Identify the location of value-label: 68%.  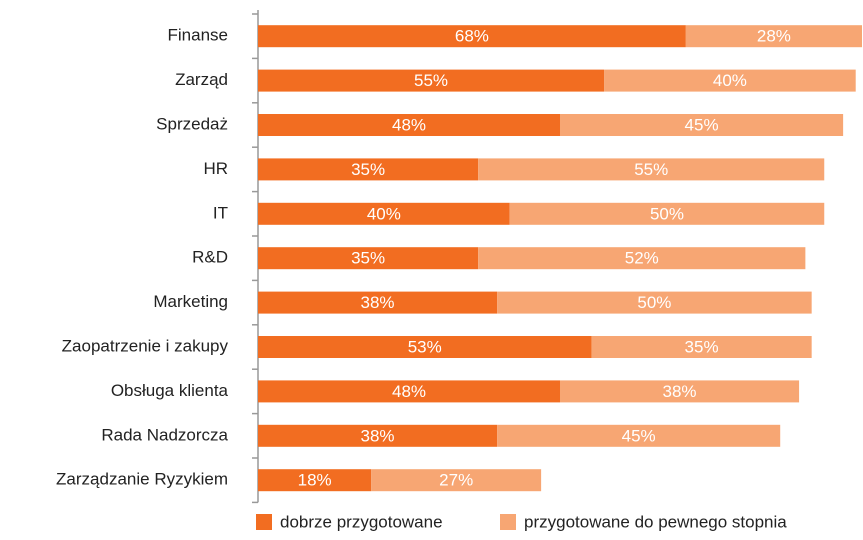
(472, 36).